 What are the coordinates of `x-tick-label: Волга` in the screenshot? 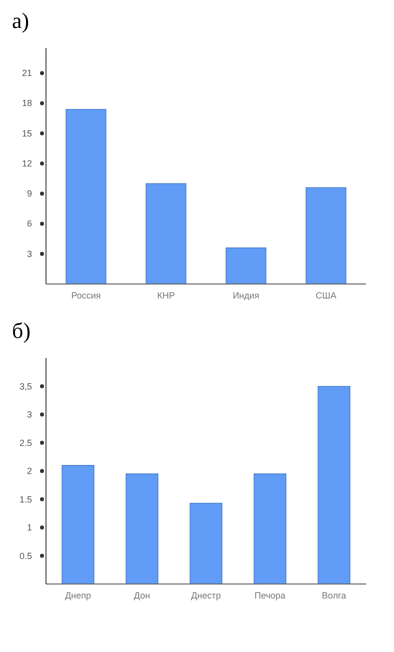 It's located at (334, 595).